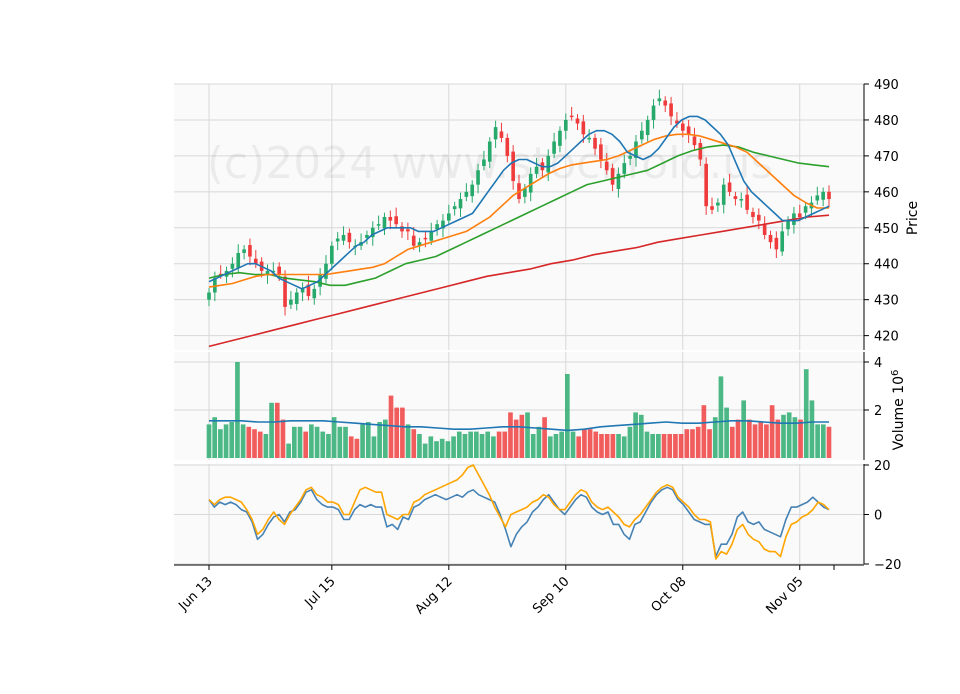 Image resolution: width=960 pixels, height=694 pixels. I want to click on x-axis-tick-label: Jun 13, so click(196, 594).